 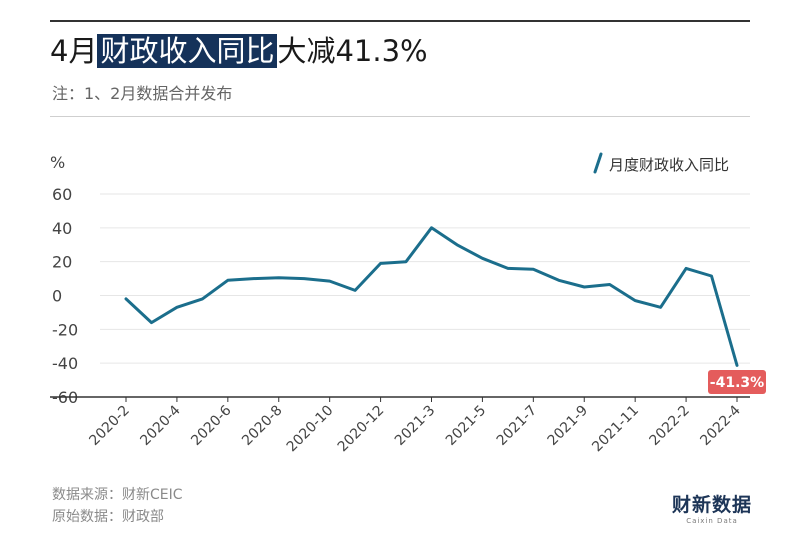 What do you see at coordinates (712, 521) in the screenshot?
I see `logo-sub-mark: Caixin Data` at bounding box center [712, 521].